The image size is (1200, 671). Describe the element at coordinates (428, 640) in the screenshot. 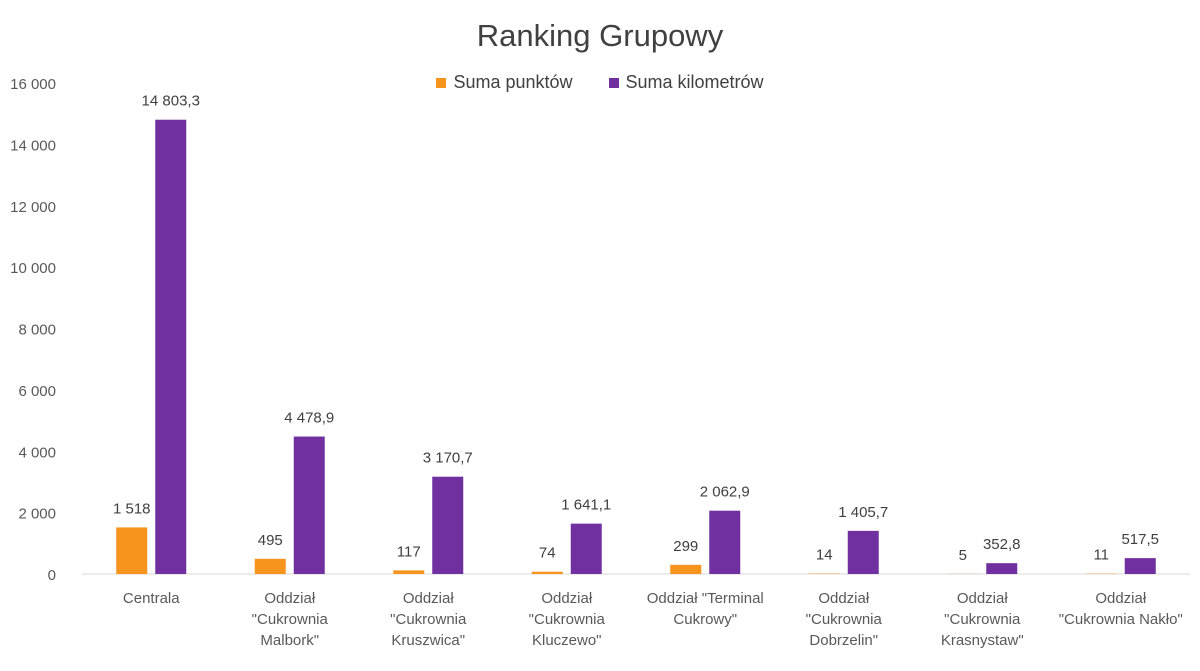

I see `category-label-line: Kruszwica"` at that location.